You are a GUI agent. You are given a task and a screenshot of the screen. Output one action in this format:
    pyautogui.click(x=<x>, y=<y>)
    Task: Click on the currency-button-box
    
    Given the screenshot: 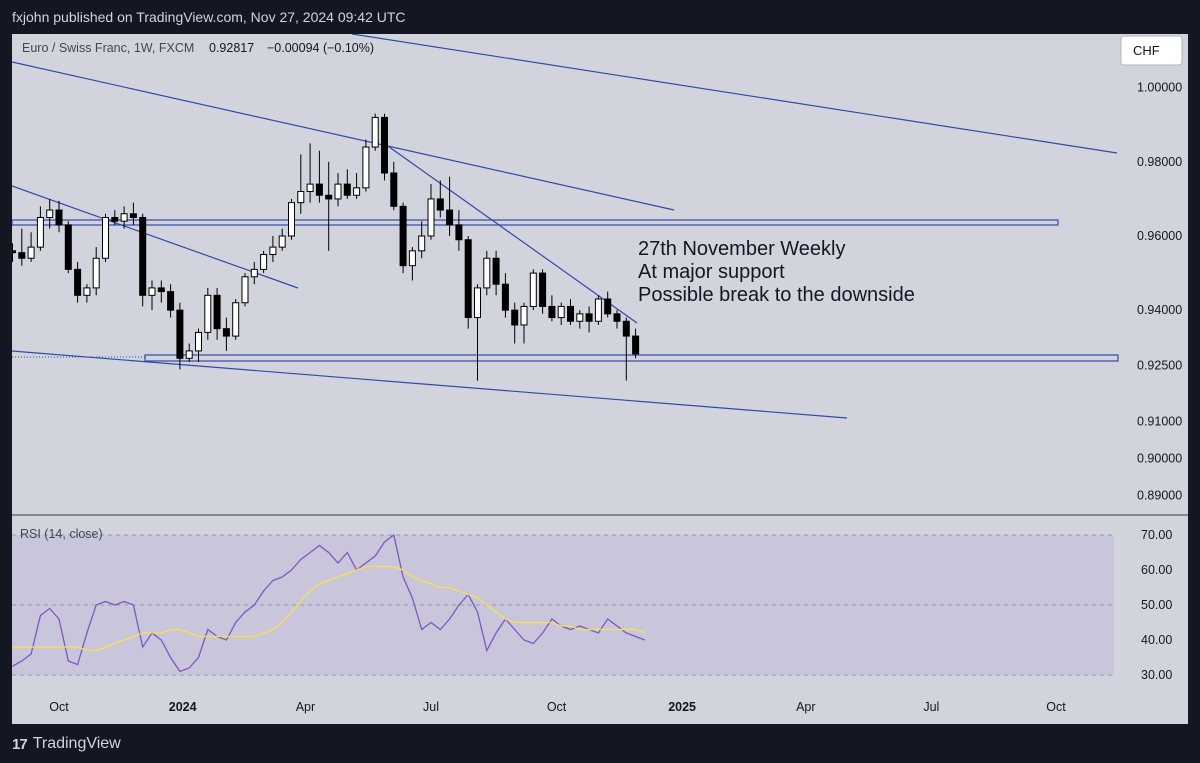 What is the action you would take?
    pyautogui.click(x=1151, y=50)
    